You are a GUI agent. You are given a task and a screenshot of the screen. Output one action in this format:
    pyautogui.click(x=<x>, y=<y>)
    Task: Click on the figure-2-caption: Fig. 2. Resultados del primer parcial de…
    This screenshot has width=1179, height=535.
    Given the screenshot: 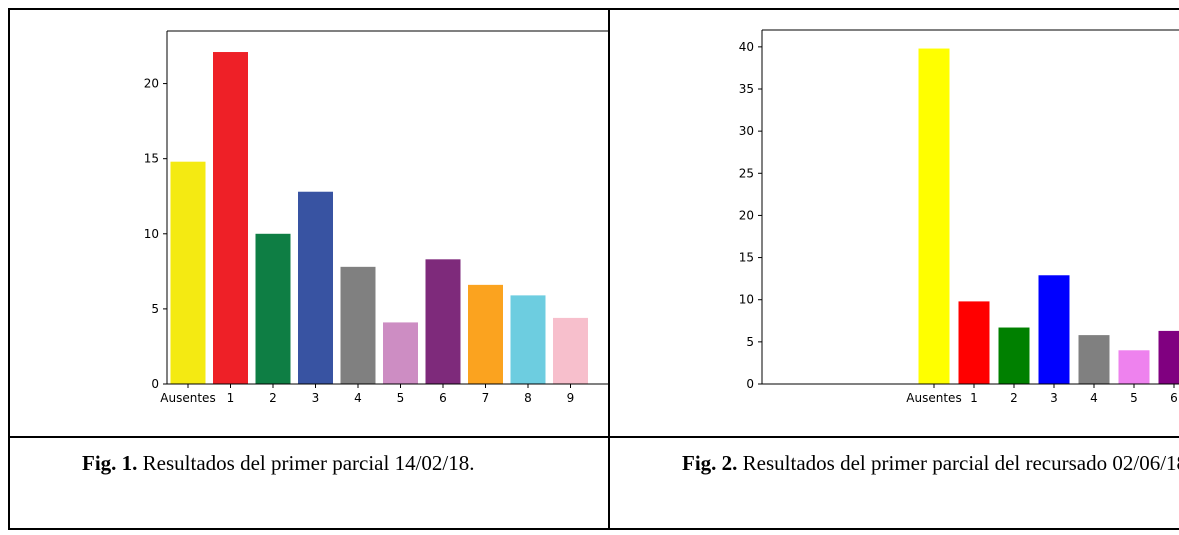 What is the action you would take?
    pyautogui.click(x=900, y=463)
    